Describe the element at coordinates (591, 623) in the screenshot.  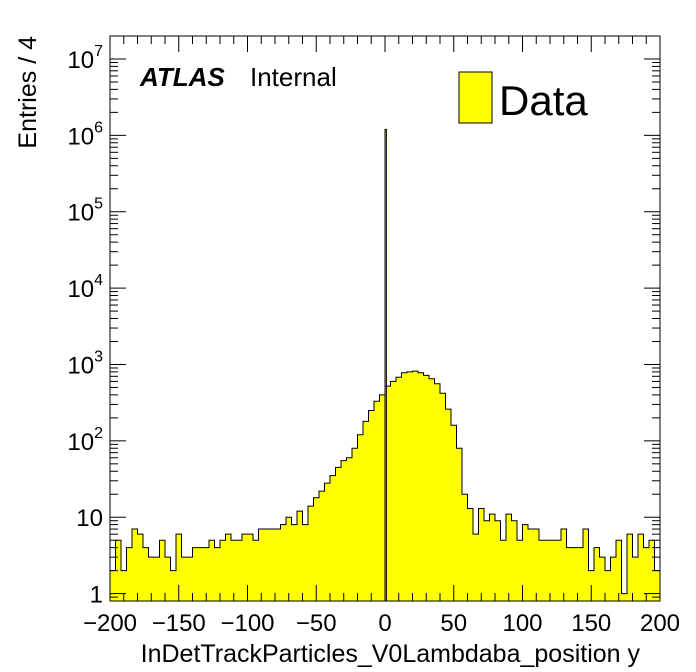
I see `x-tick-label: 150` at that location.